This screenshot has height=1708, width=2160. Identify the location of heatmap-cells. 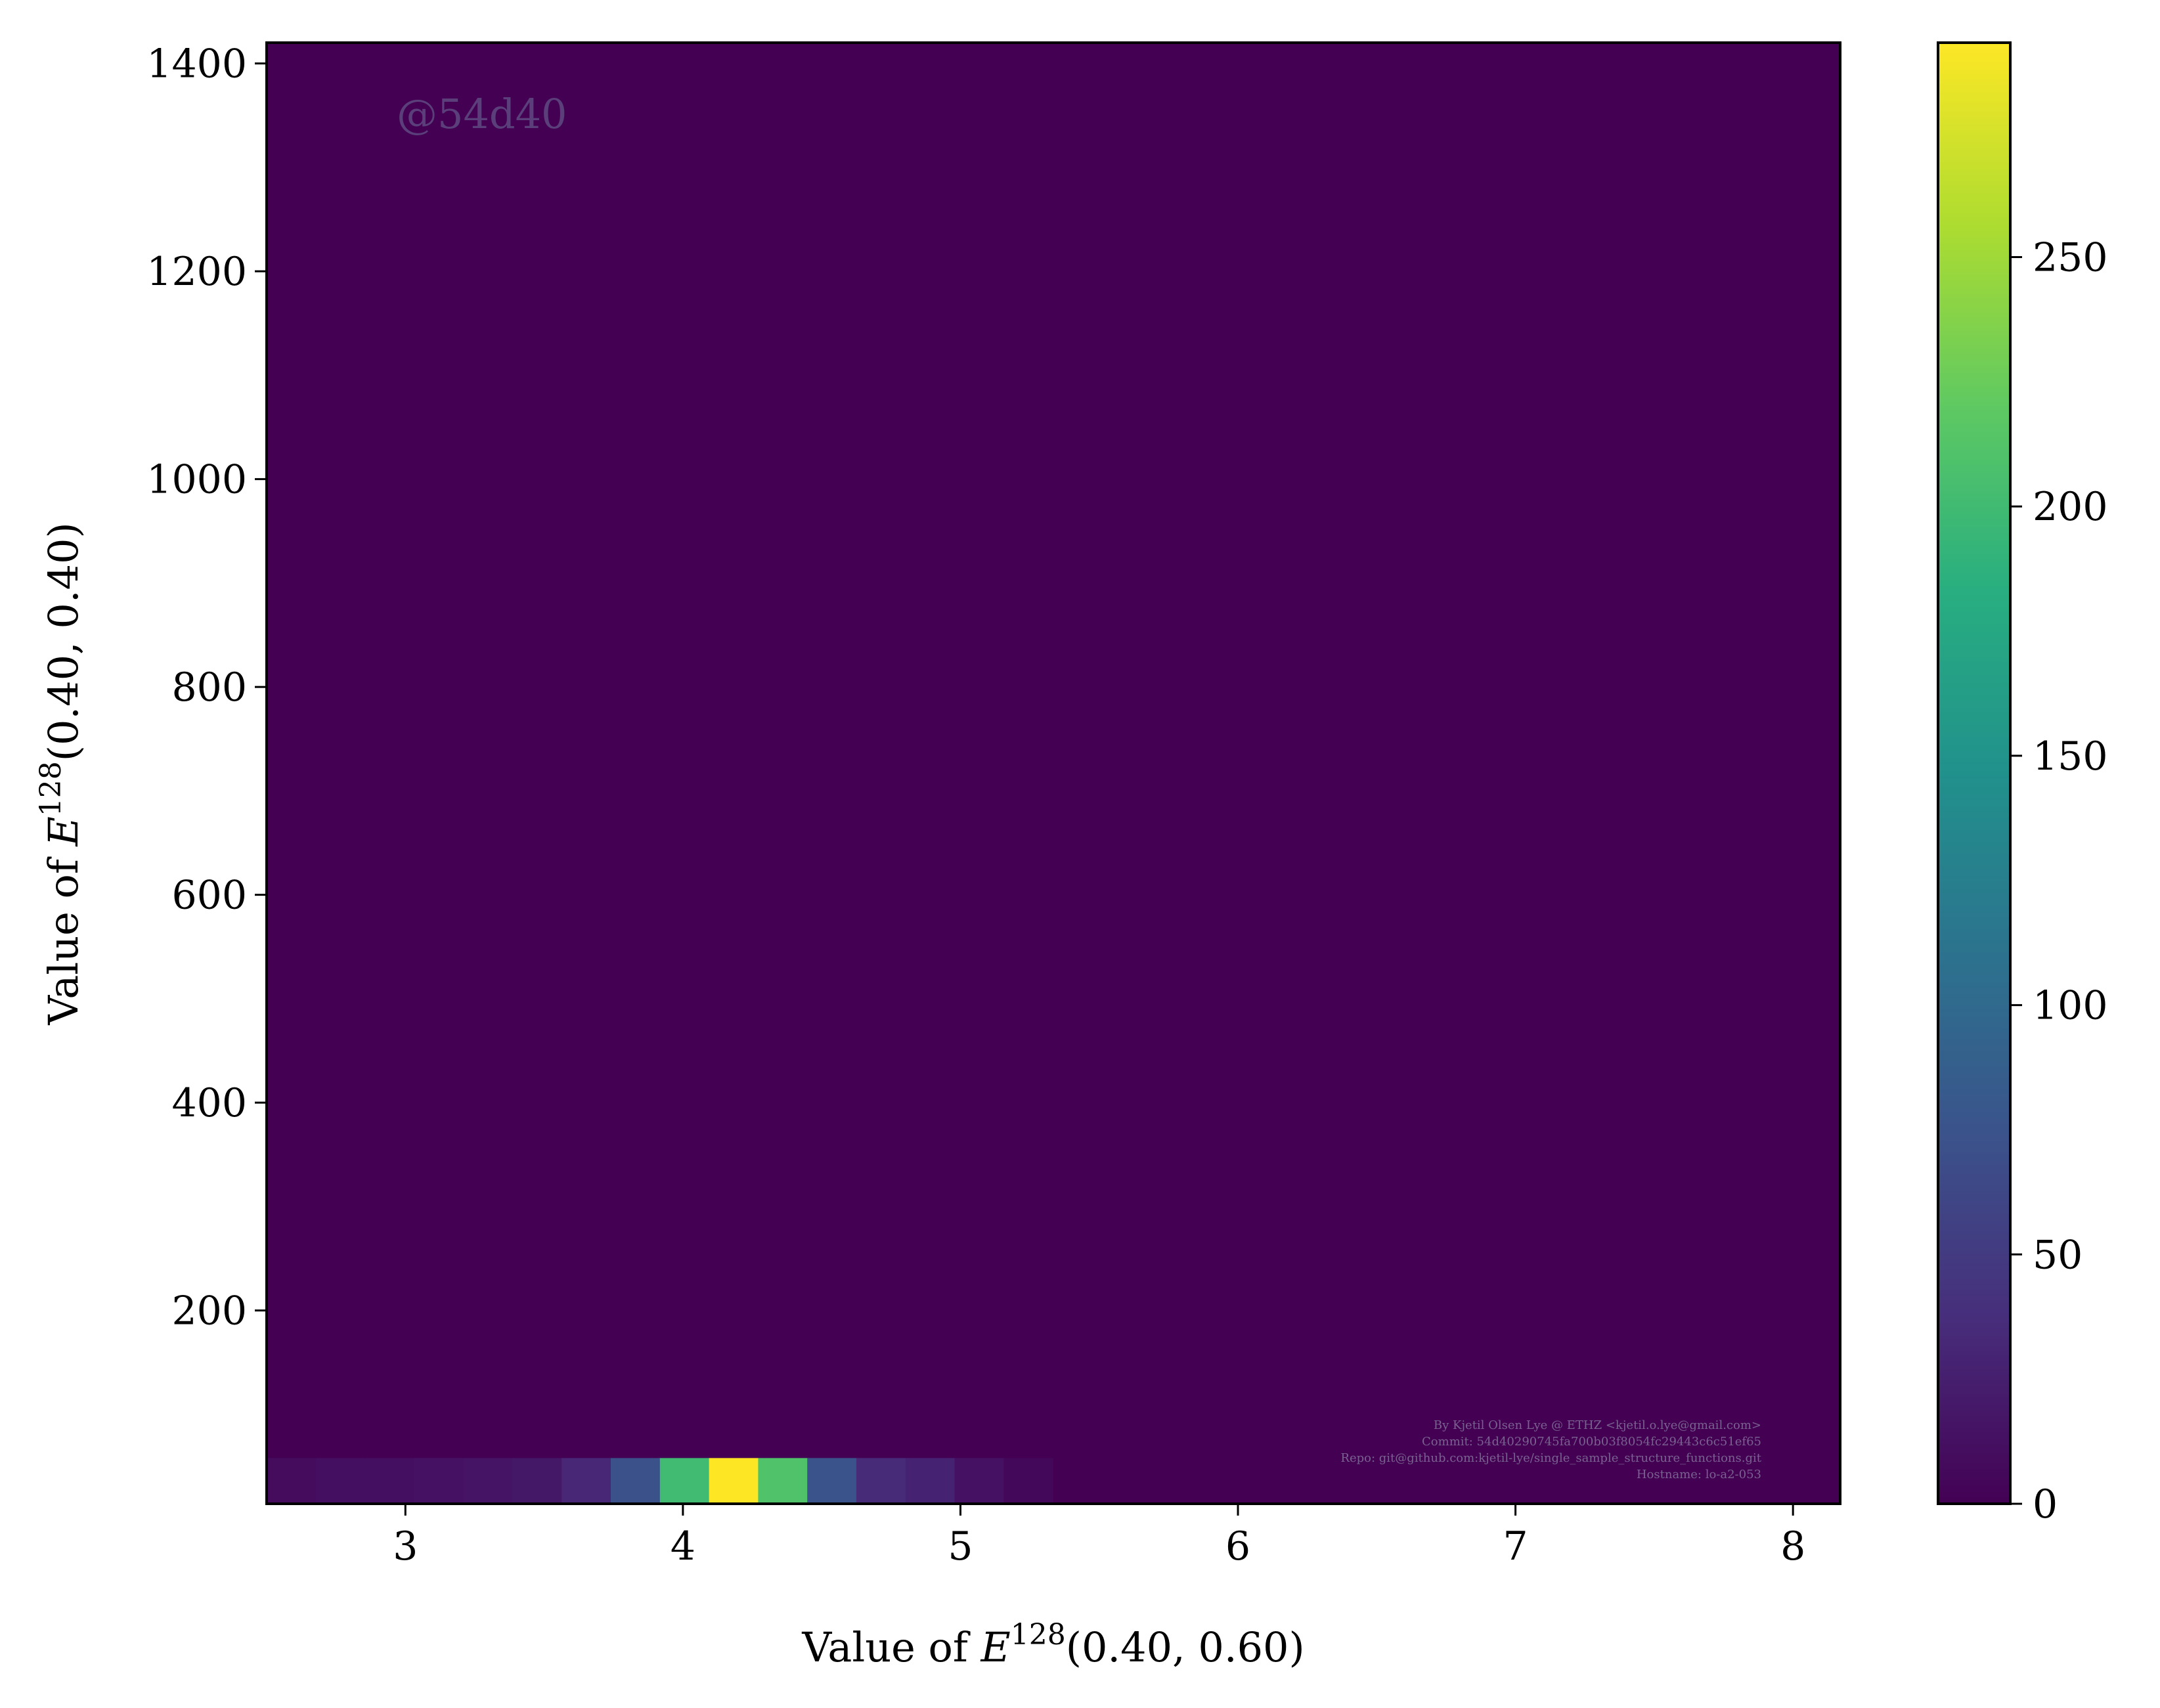
(660, 1481).